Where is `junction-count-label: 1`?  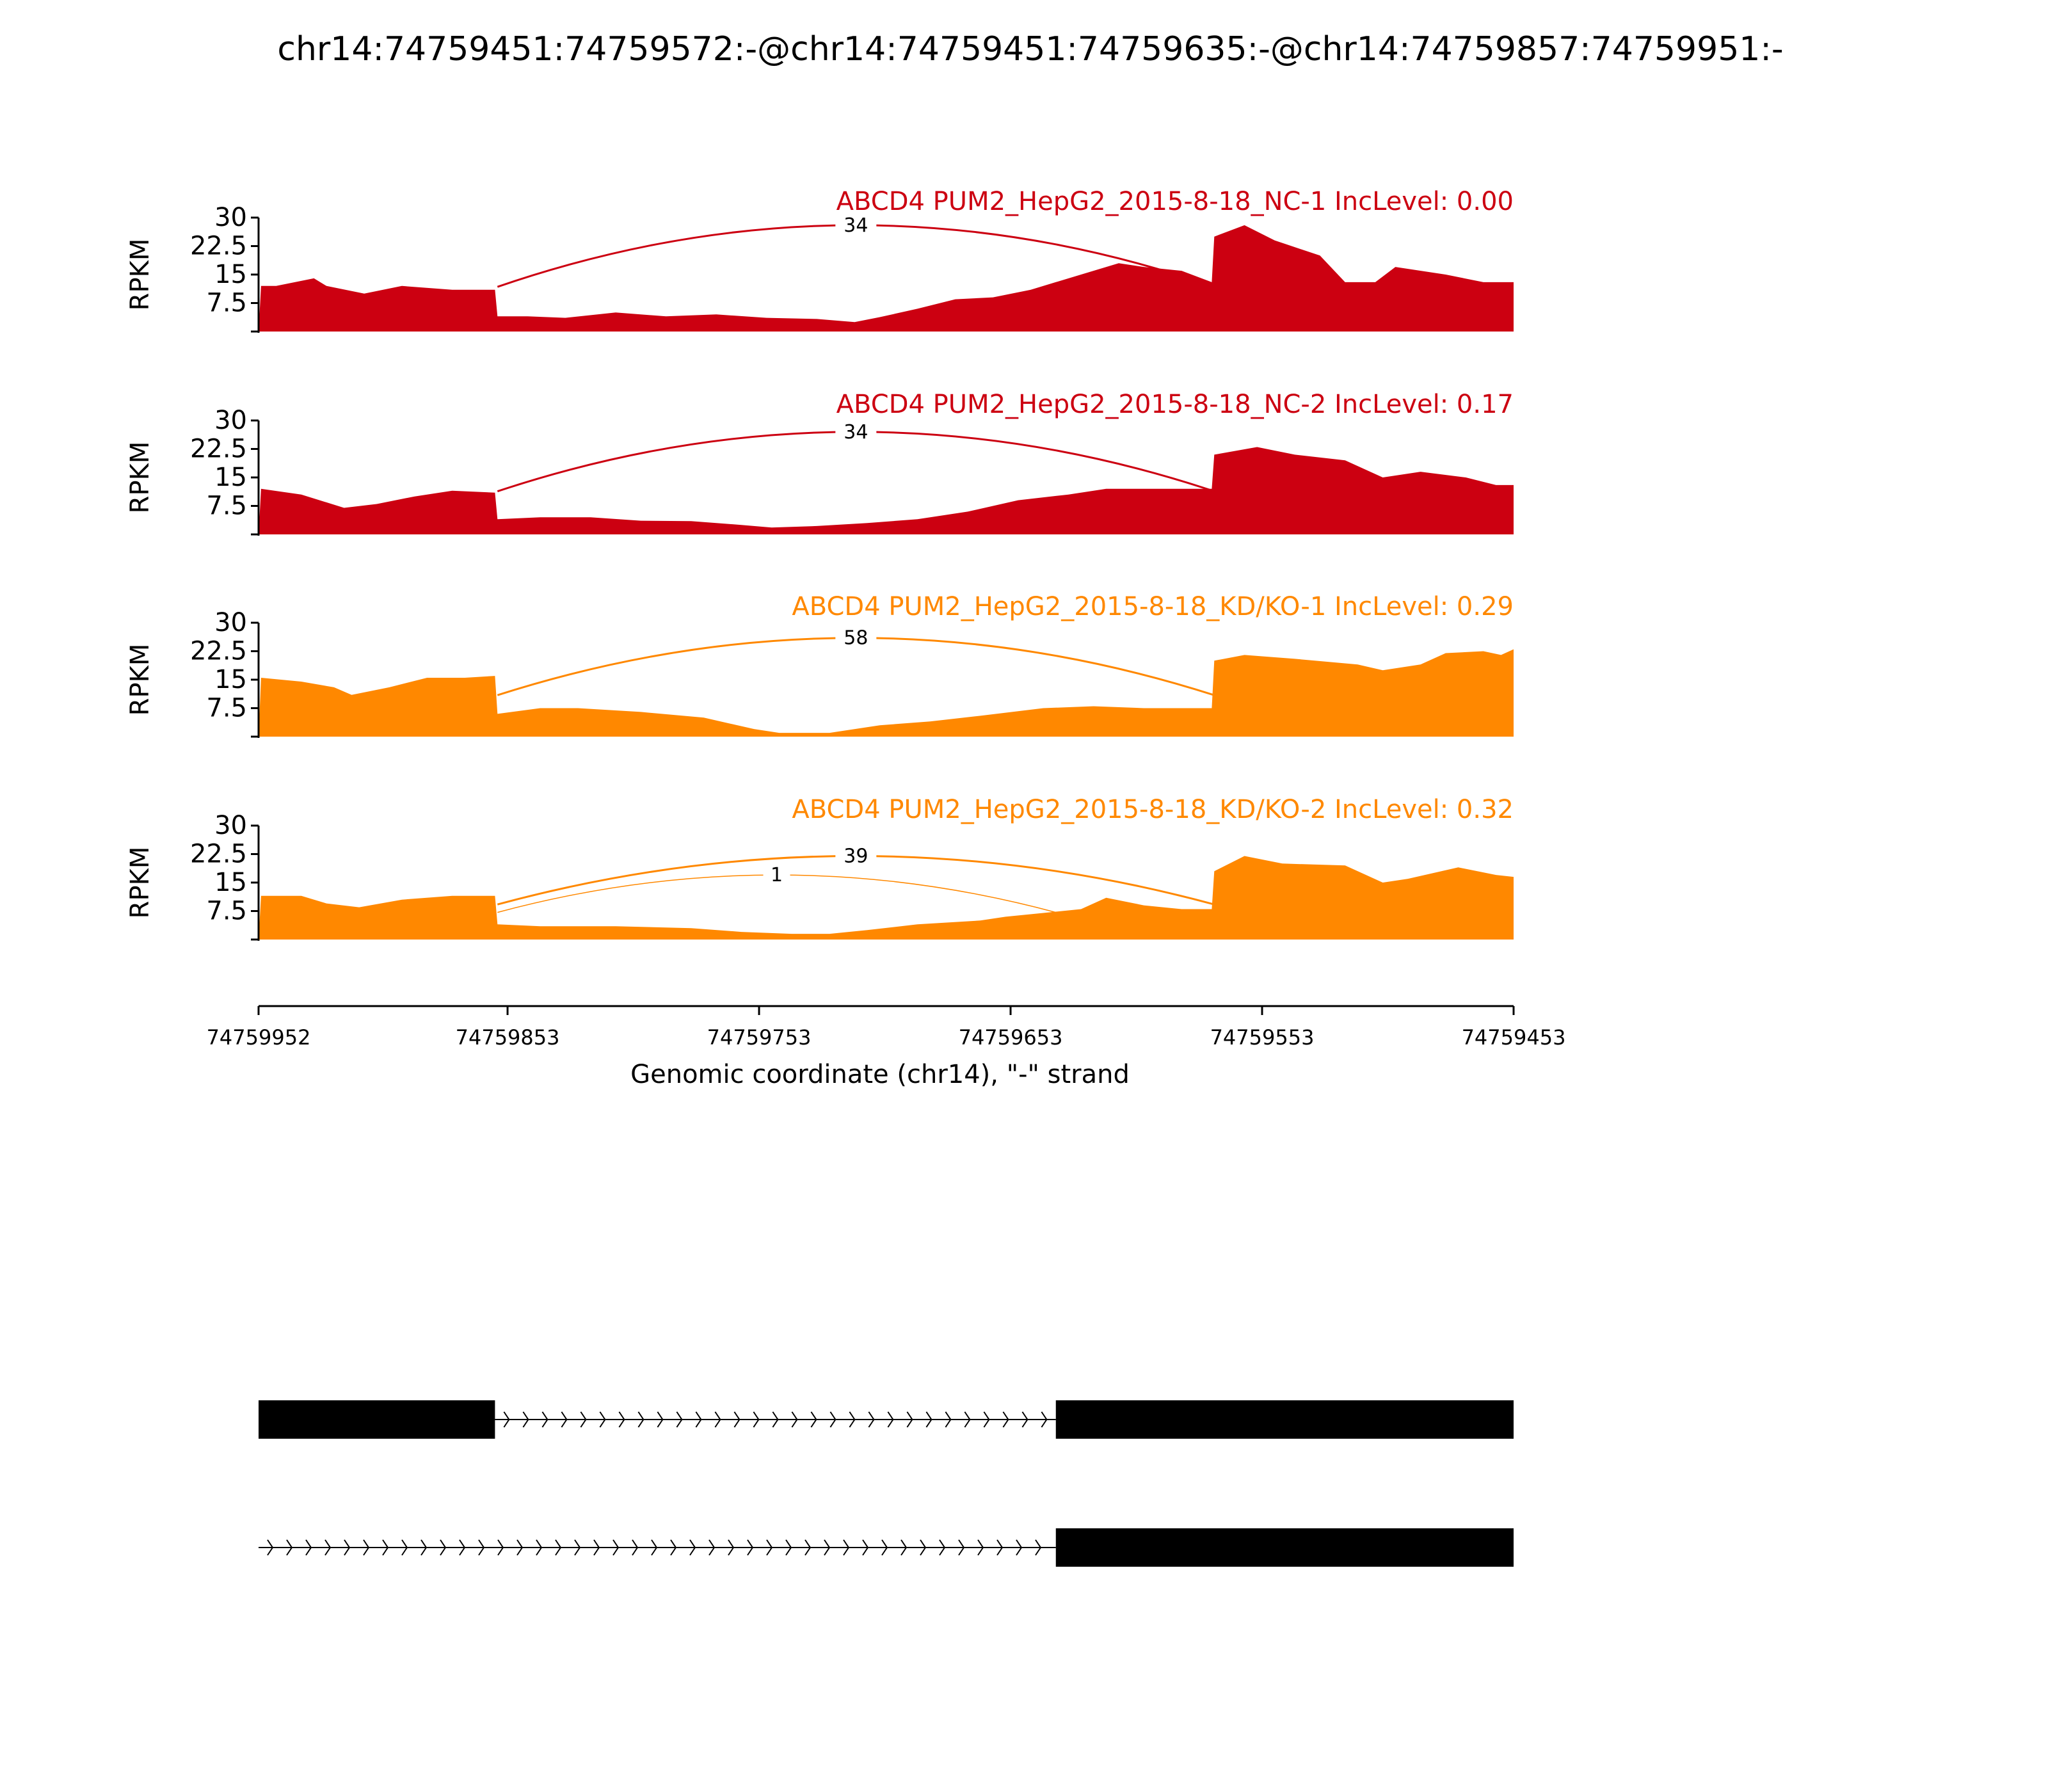
junction-count-label: 1 is located at coordinates (777, 875).